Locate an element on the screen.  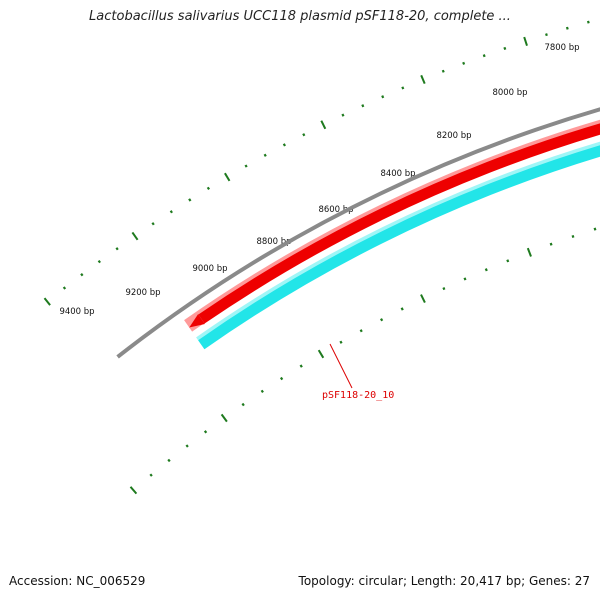
forward-feature-arrowhead is located at coordinates (197, 321).